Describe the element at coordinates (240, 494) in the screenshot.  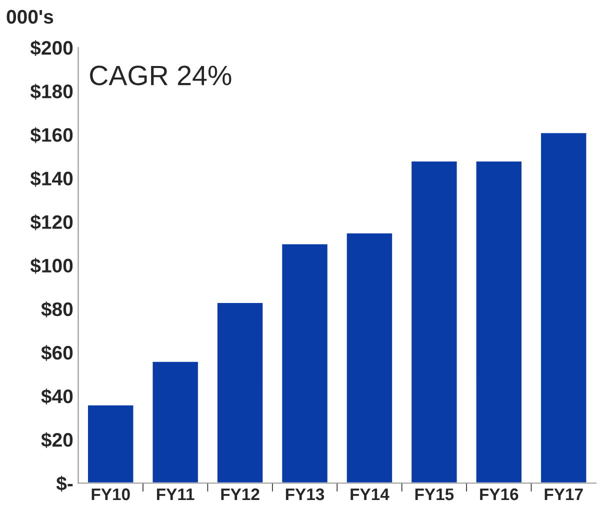
I see `x-tick-label: FY12` at that location.